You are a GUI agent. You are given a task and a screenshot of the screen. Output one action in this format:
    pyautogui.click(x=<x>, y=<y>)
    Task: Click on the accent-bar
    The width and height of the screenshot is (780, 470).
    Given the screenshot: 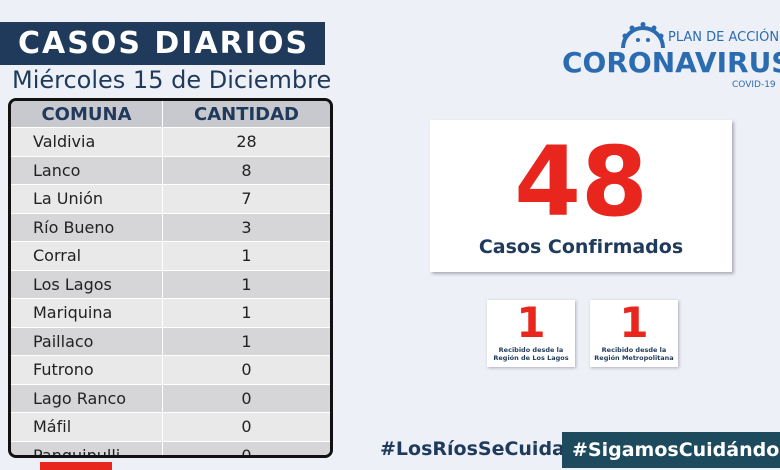 What is the action you would take?
    pyautogui.click(x=76, y=466)
    